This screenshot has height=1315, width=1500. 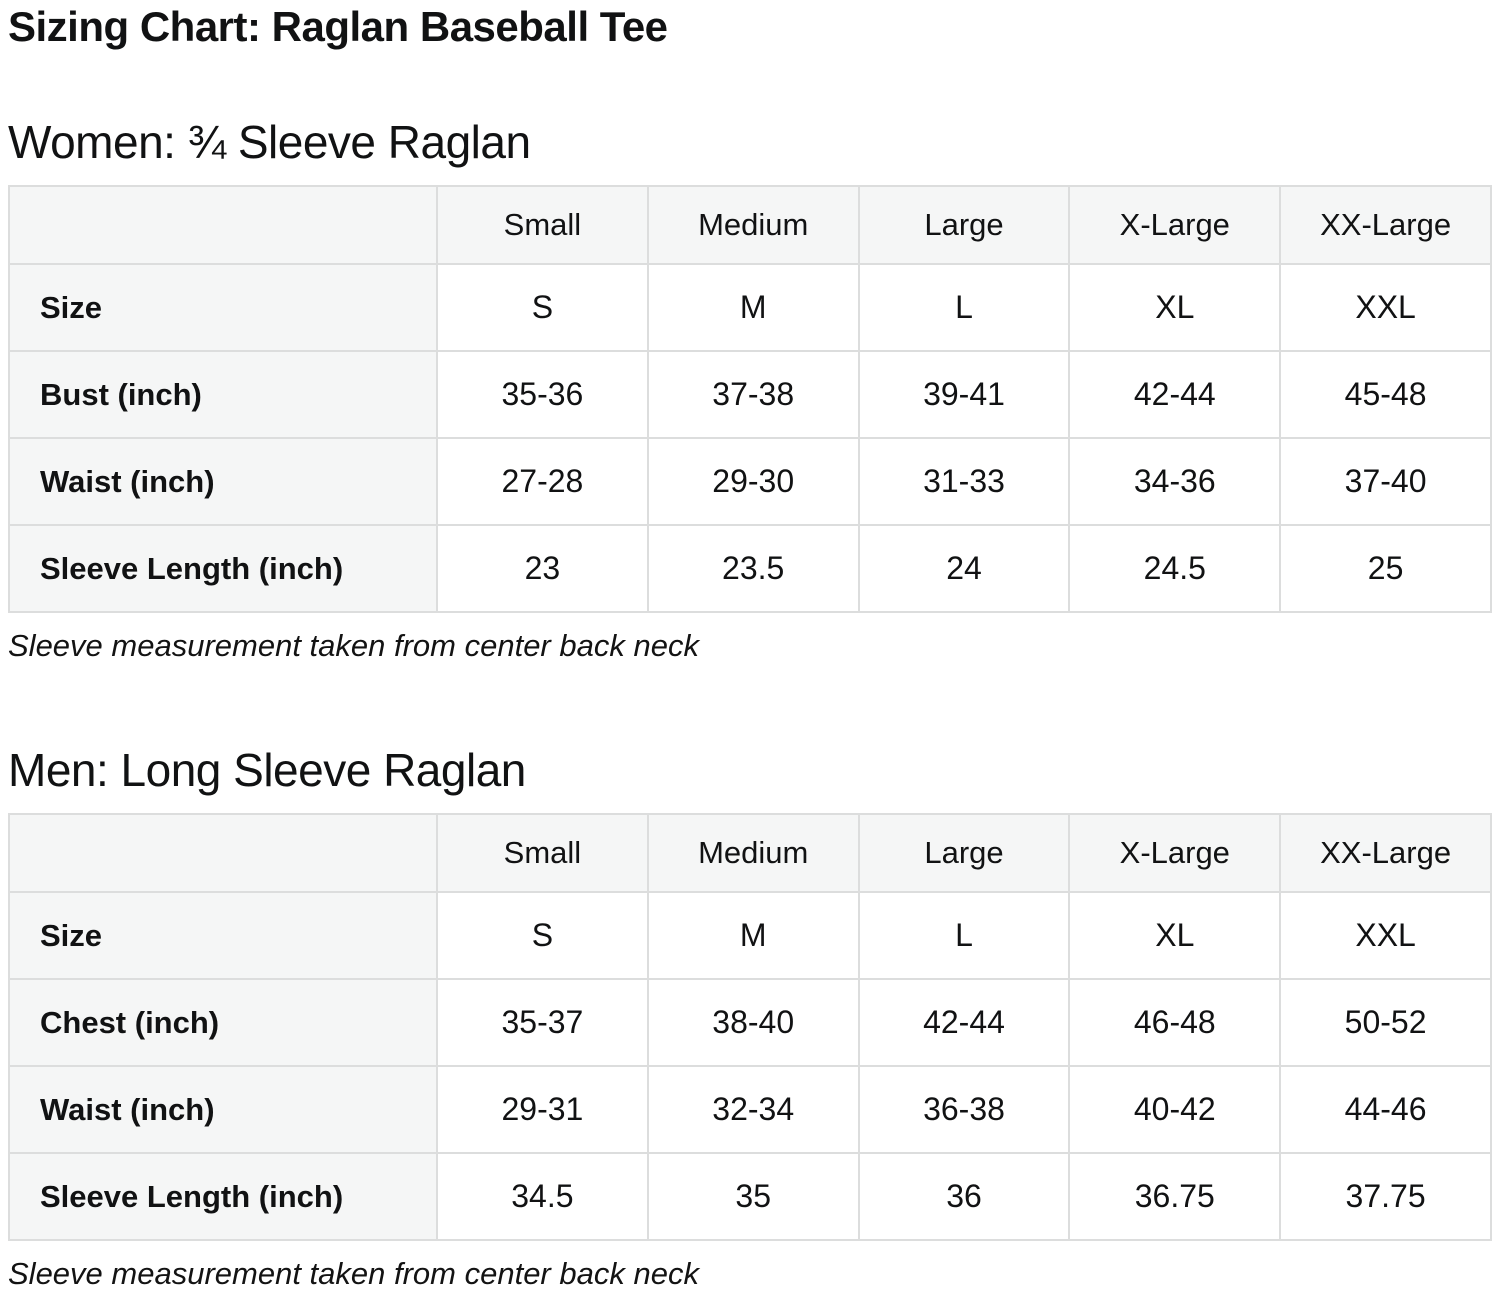 What do you see at coordinates (542, 1197) in the screenshot?
I see `cell-value: 34.5` at bounding box center [542, 1197].